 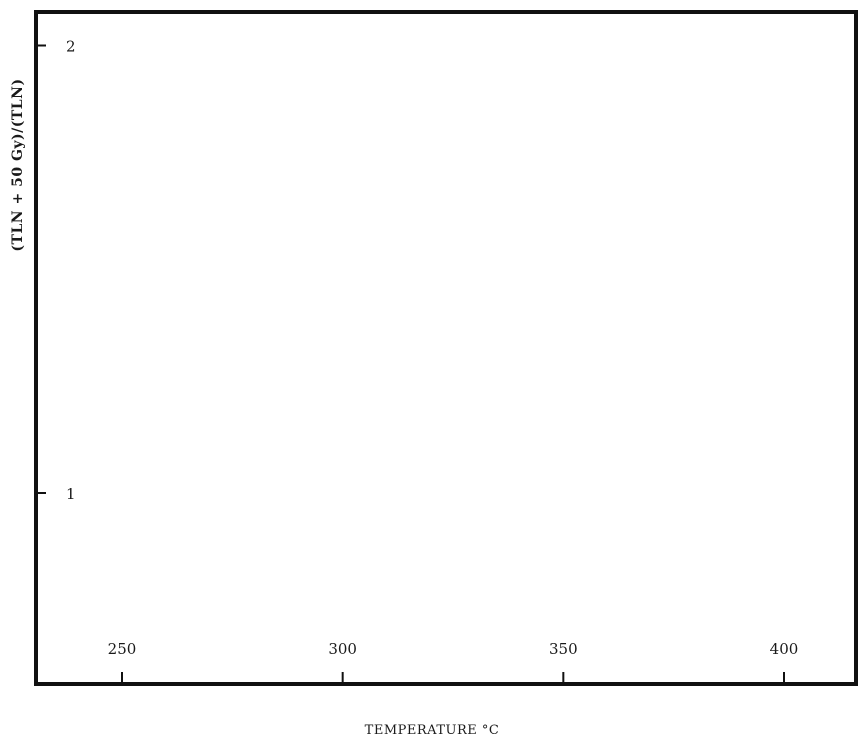 What do you see at coordinates (18, 164) in the screenshot?
I see `y-axis-label: (TLN + 50 Gy)/(TLN)` at bounding box center [18, 164].